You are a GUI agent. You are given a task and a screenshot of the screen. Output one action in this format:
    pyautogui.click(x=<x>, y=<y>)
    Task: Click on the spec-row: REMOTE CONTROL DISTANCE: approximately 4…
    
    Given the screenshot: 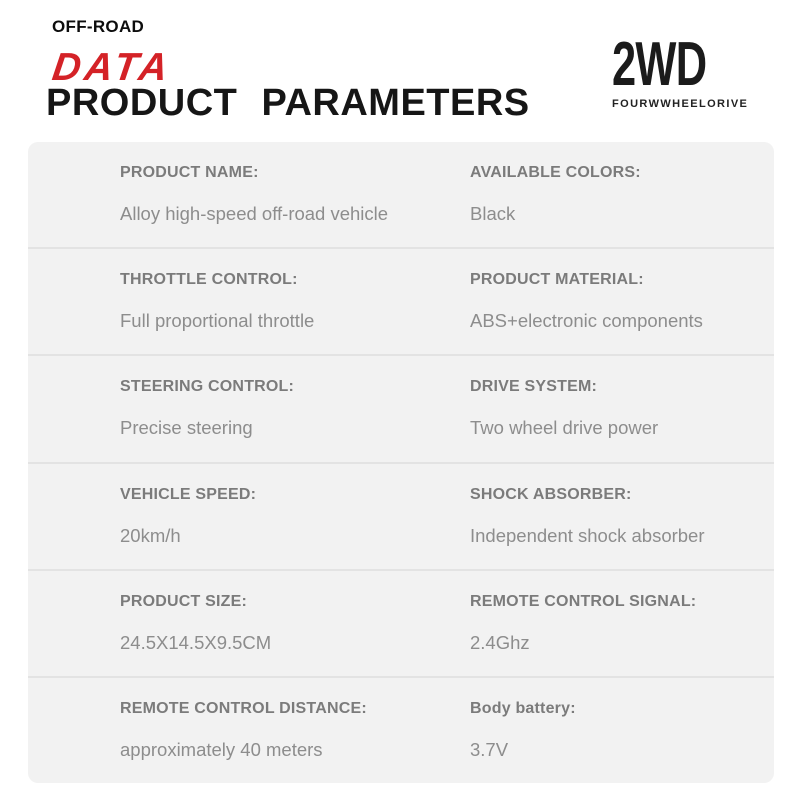 What is the action you would take?
    pyautogui.click(x=401, y=729)
    